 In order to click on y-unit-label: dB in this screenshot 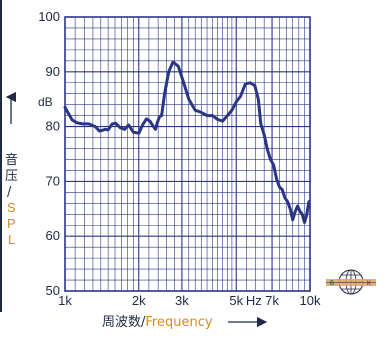, I will do `click(45, 102)`.